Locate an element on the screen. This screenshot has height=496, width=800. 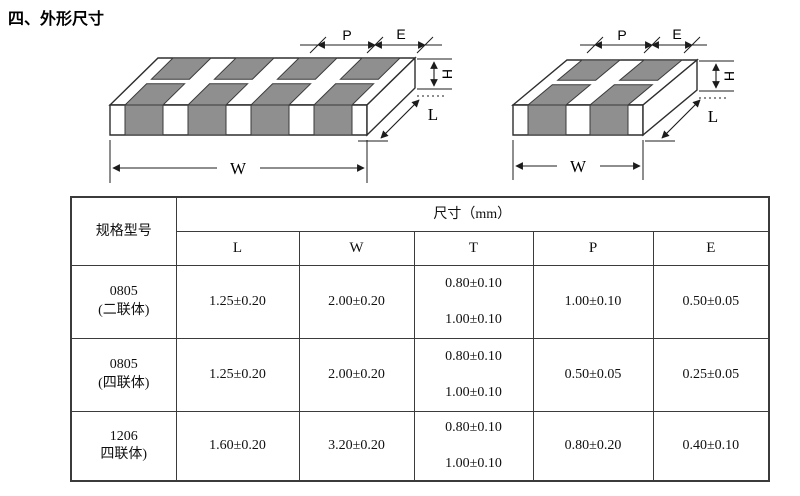
model-cell: 0805 (二联体) is located at coordinates (123, 301).